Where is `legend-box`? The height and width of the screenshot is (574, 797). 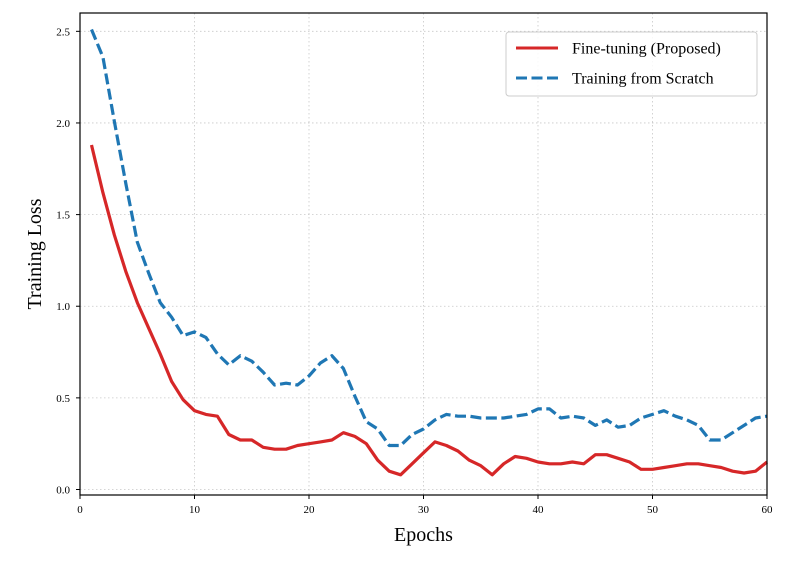
legend-box is located at coordinates (631, 64).